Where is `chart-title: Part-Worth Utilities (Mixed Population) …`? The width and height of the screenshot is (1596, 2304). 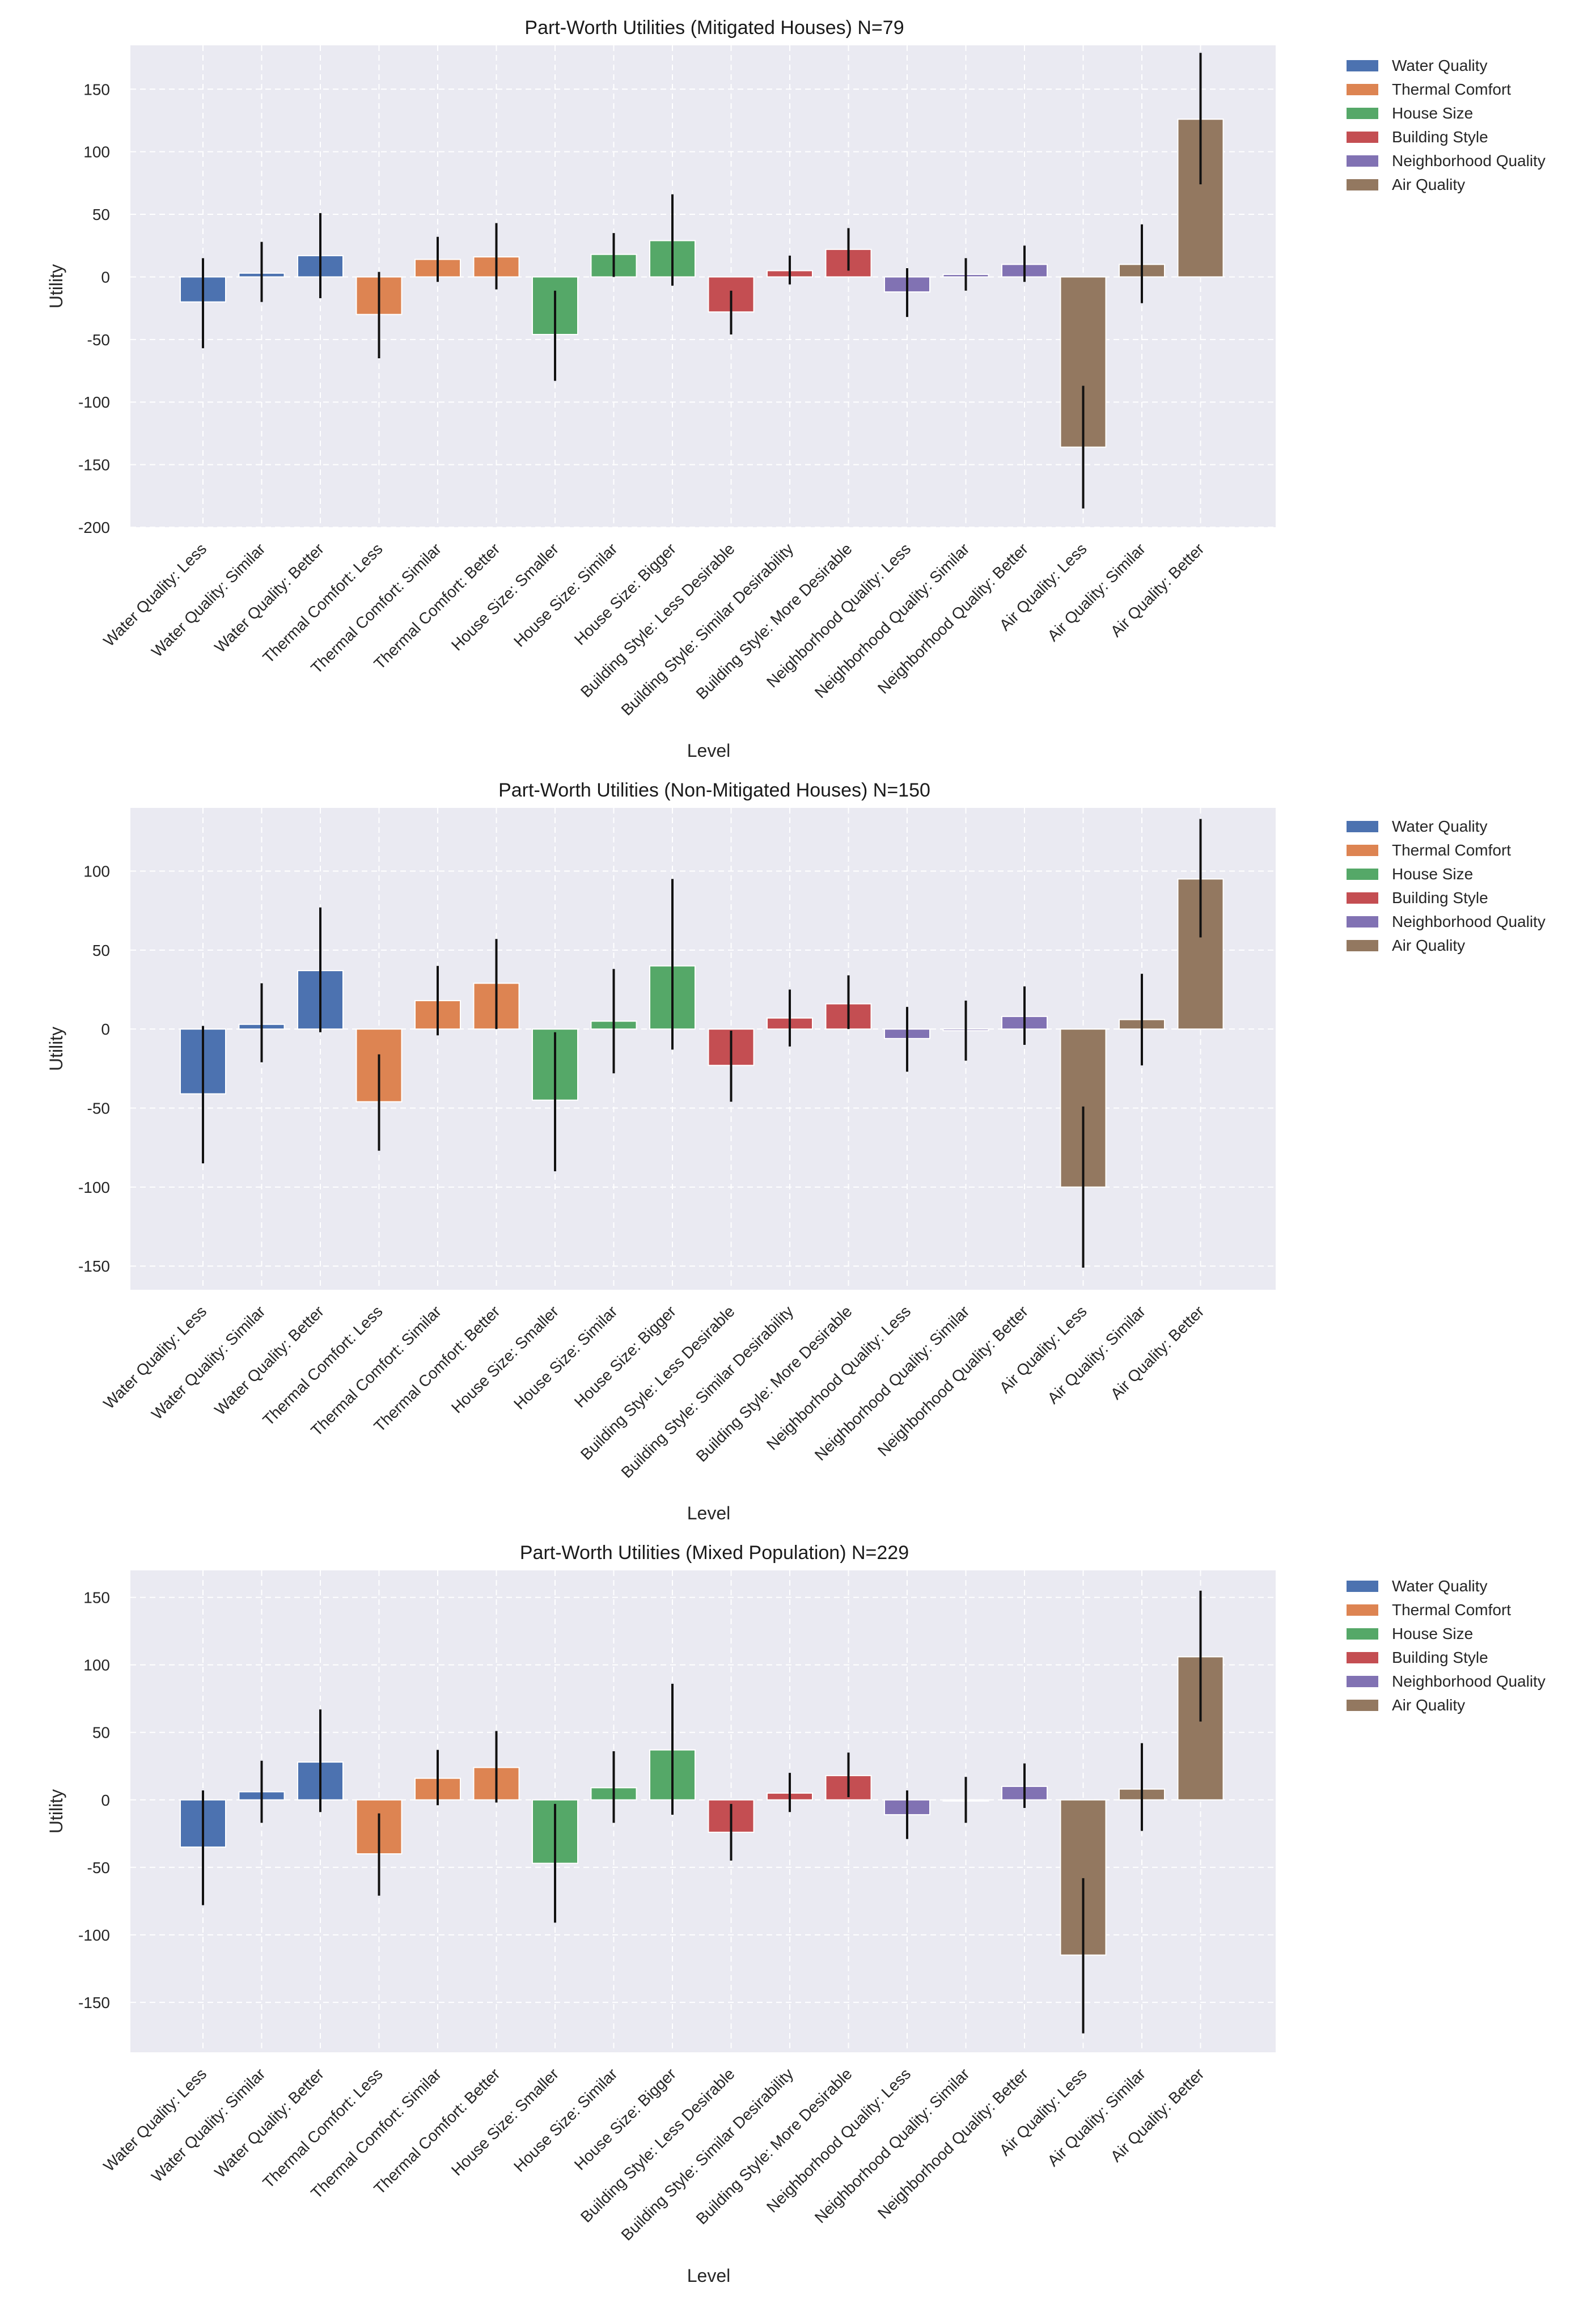
chart-title: Part-Worth Utilities (Mixed Population) … is located at coordinates (714, 1553).